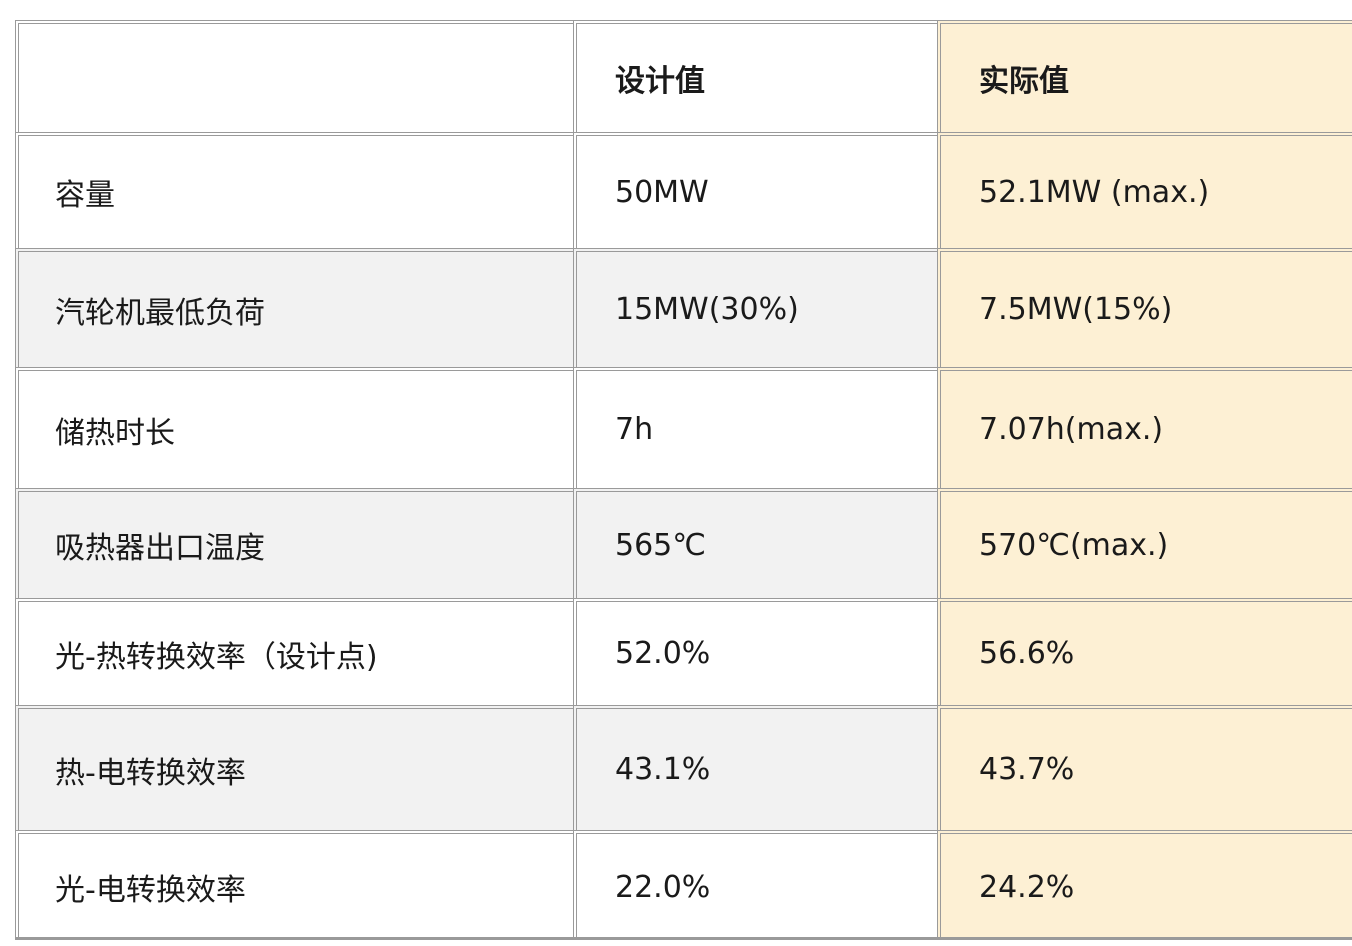 The width and height of the screenshot is (1352, 946). Describe the element at coordinates (755, 307) in the screenshot. I see `value-cell: 15MW(30%)` at that location.